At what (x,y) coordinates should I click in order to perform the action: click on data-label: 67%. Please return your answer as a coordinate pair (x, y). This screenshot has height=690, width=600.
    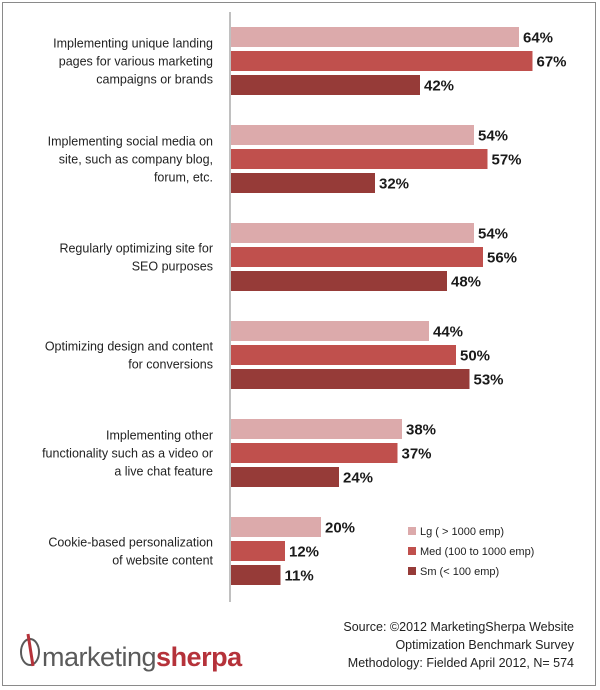
    Looking at the image, I should click on (552, 62).